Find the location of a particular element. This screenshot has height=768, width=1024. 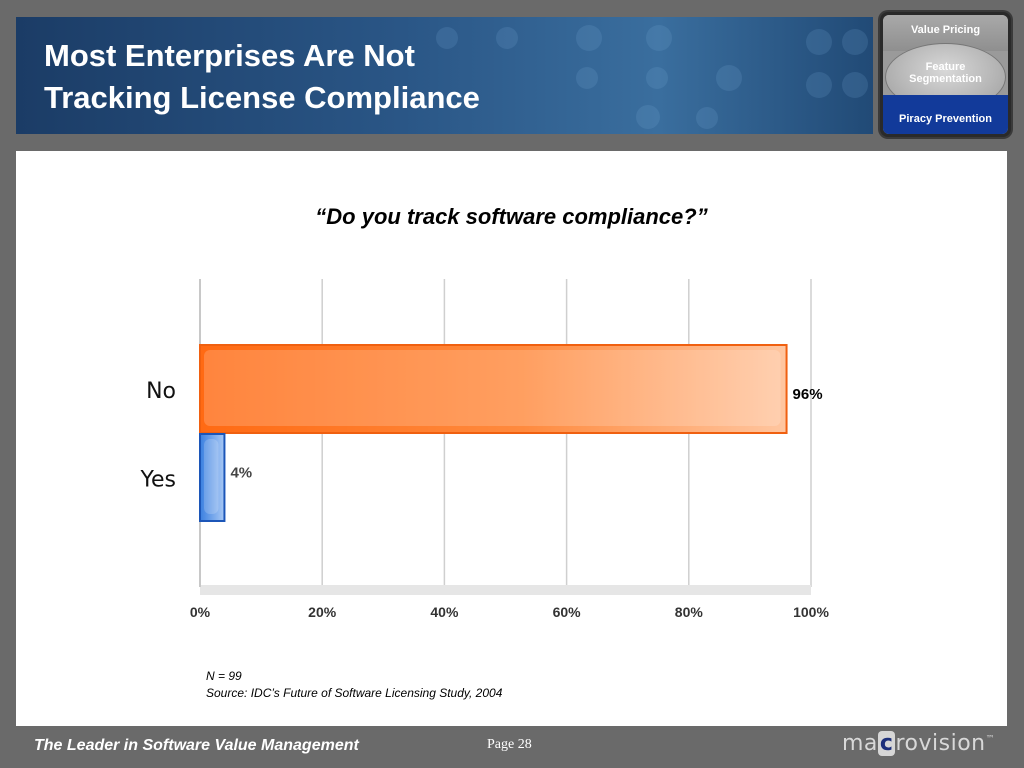

macrovision-logo: macrovision™ is located at coordinates (918, 743).